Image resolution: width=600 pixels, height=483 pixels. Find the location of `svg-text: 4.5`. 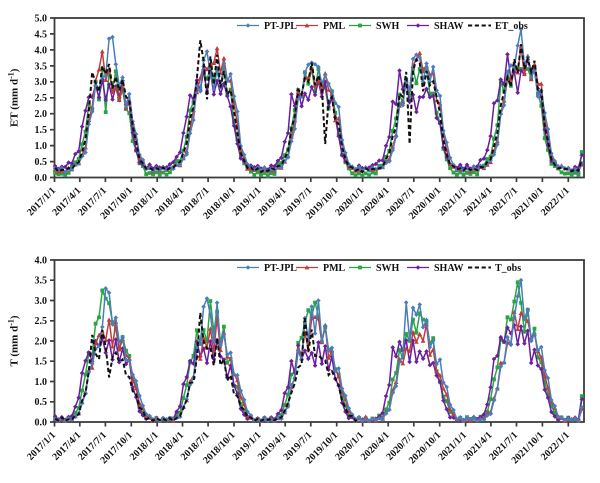

svg-text: 4.5 is located at coordinates (41, 34).